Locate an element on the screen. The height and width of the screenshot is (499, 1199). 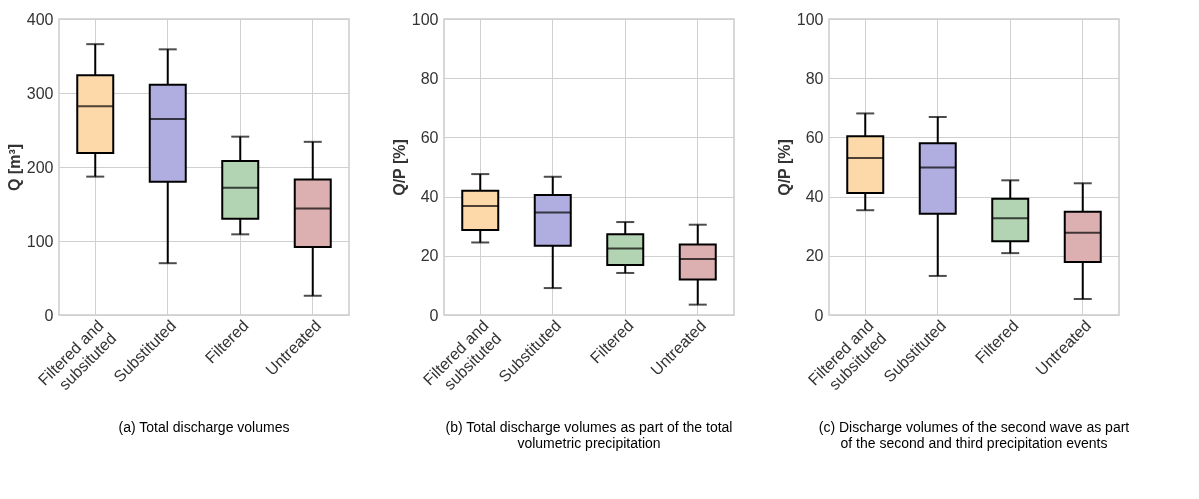
text: (c) Discharge volumes of the second wave as part of the second and third precipitation events is located at coordinates (974, 434).